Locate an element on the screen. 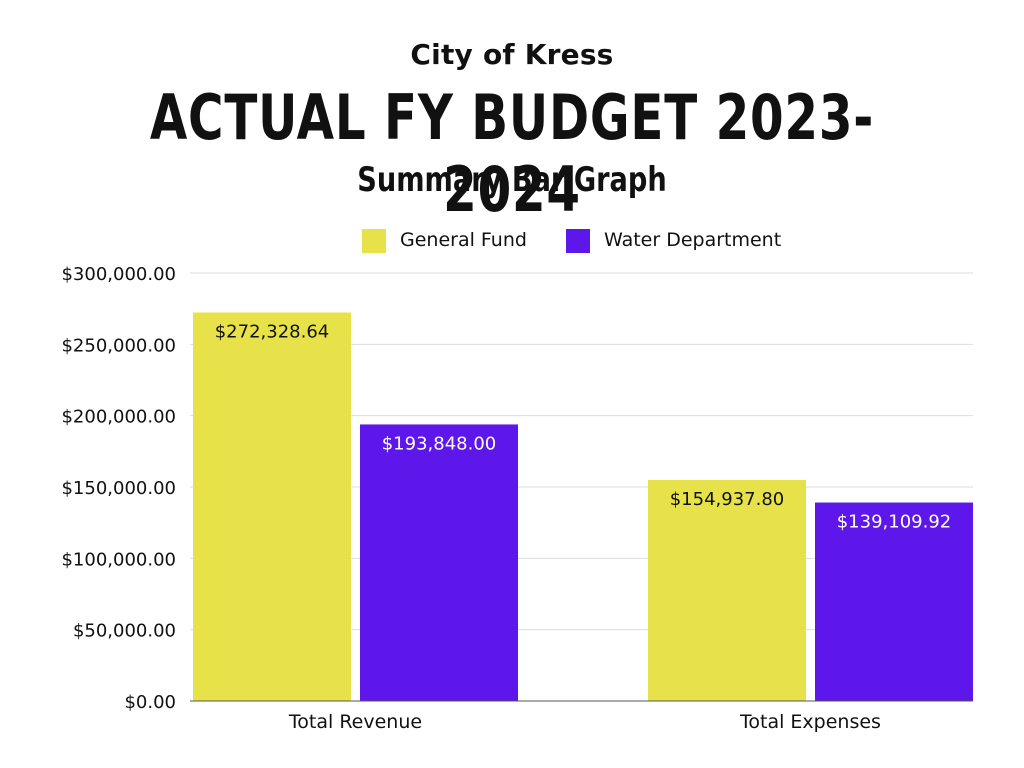 This screenshot has width=1024, height=768. bar-data-label: $139,109.92 is located at coordinates (894, 522).